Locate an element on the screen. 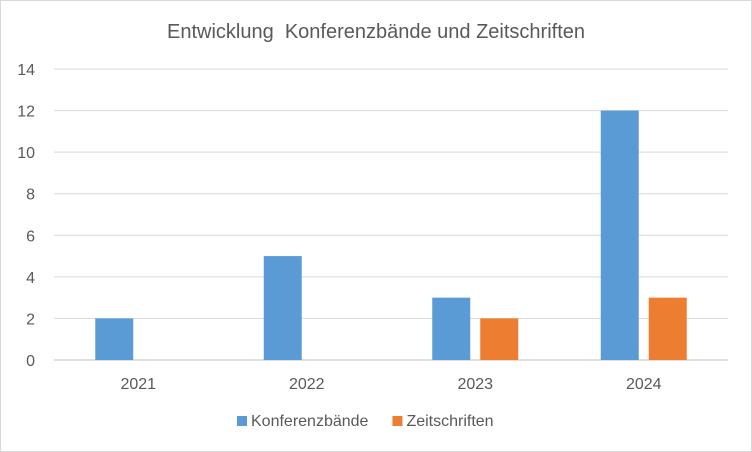  y-tick-label: 14 is located at coordinates (26, 70).